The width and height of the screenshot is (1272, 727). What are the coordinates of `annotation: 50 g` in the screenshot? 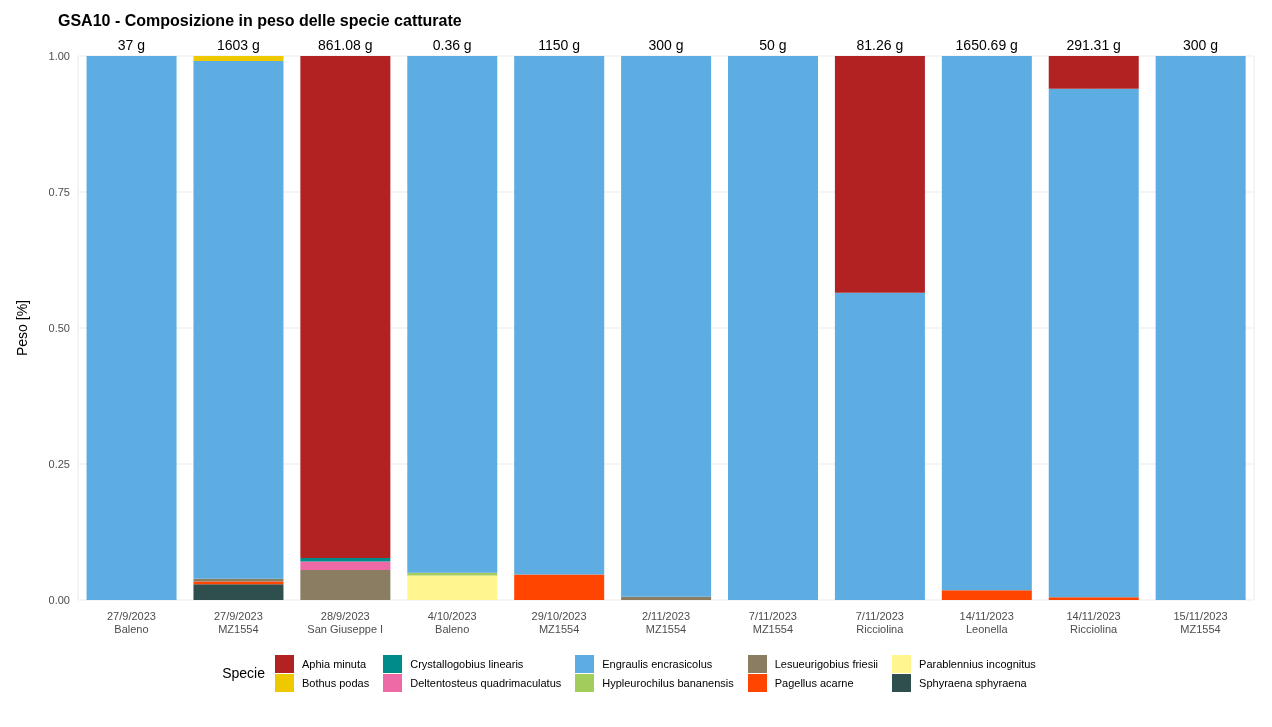 It's located at (773, 45).